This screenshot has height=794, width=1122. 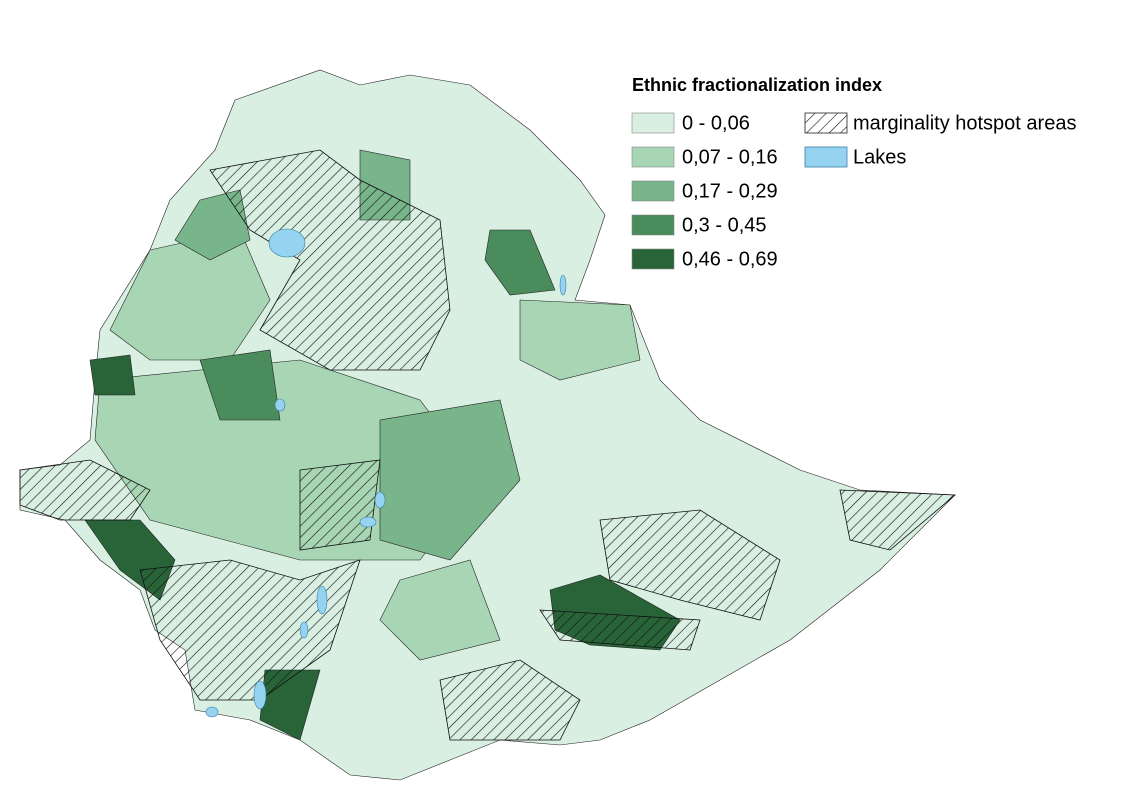 What do you see at coordinates (724, 225) in the screenshot?
I see `legend-label: 0,3 - 0,45` at bounding box center [724, 225].